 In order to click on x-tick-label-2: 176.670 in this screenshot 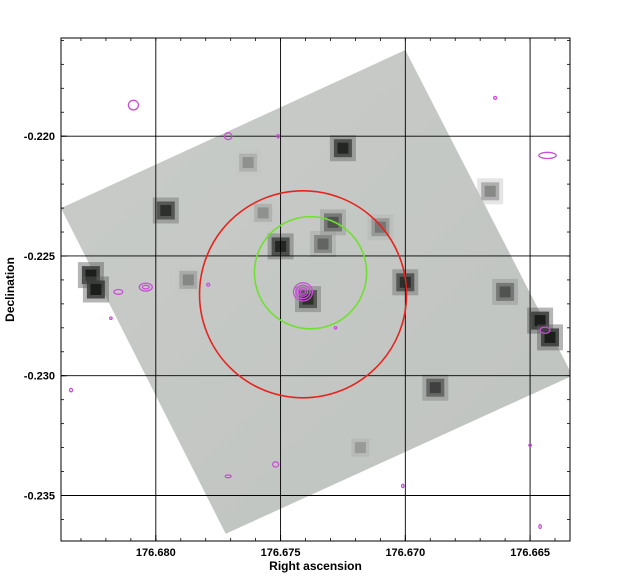, I will do `click(405, 553)`.